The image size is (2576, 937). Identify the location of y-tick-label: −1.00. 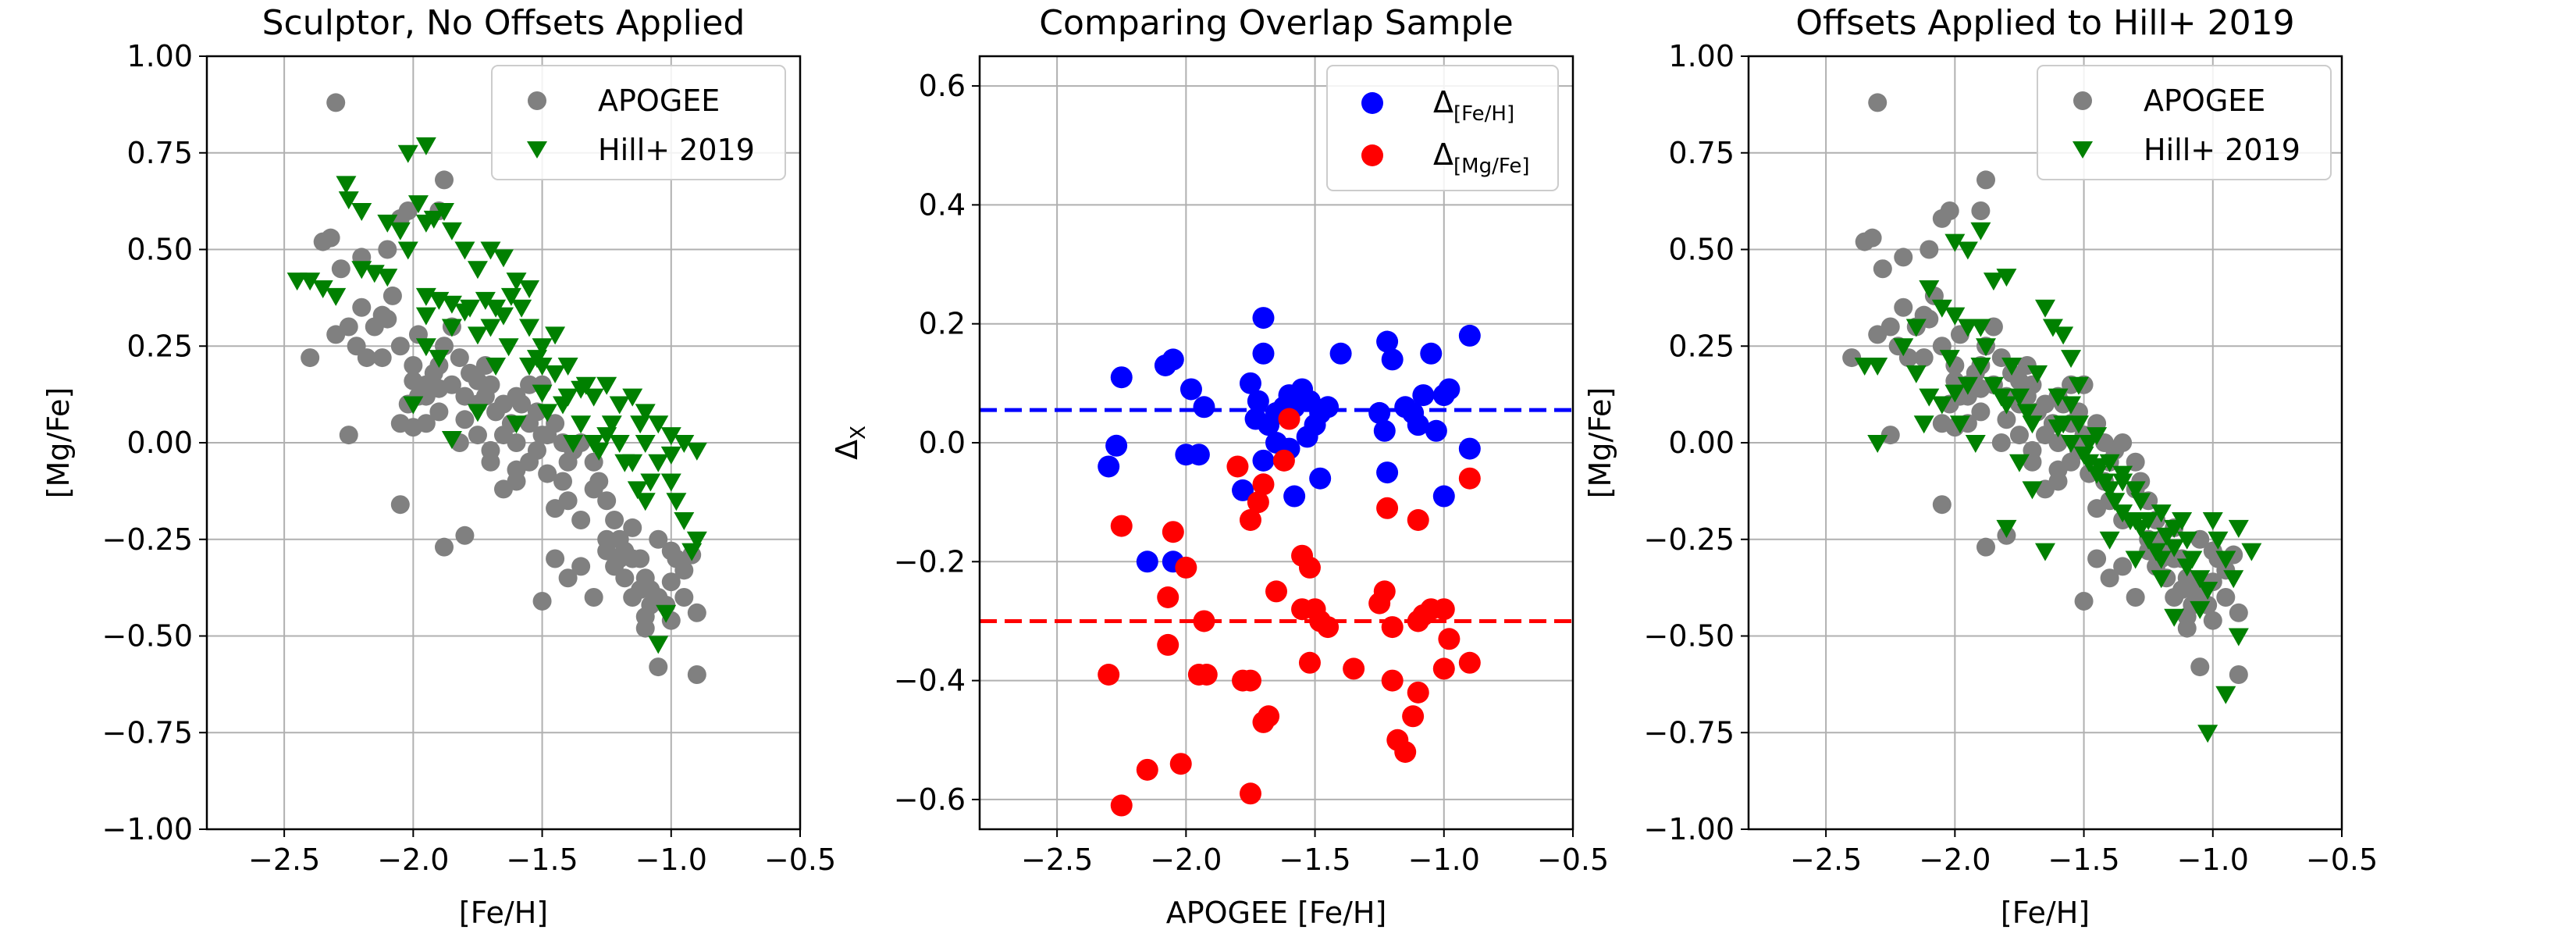
(147, 829).